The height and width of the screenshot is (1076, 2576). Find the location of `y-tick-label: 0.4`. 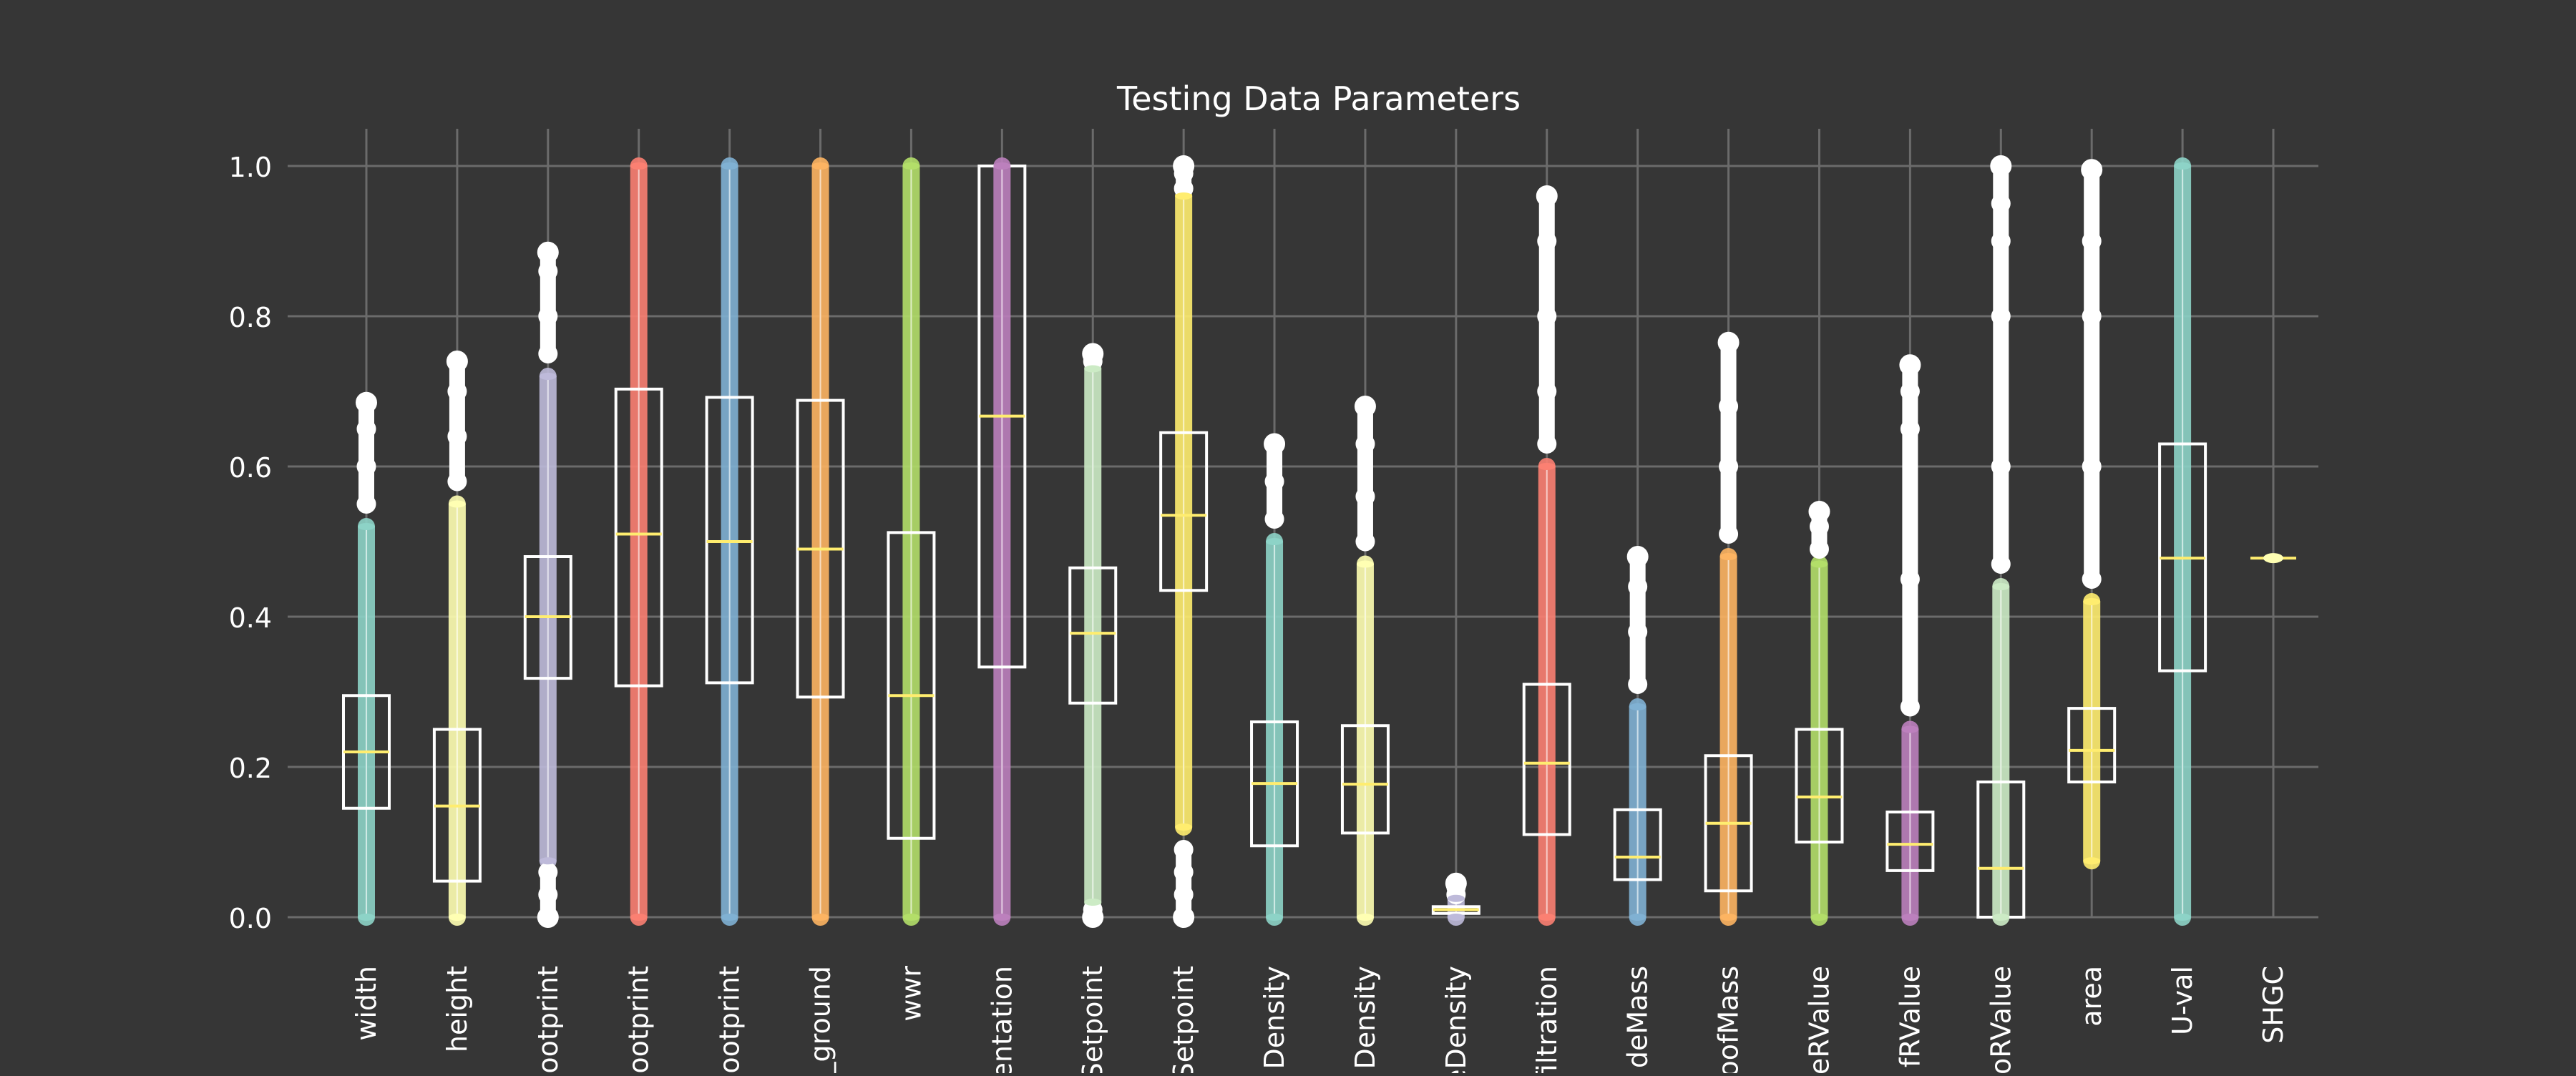

y-tick-label: 0.4 is located at coordinates (250, 618).